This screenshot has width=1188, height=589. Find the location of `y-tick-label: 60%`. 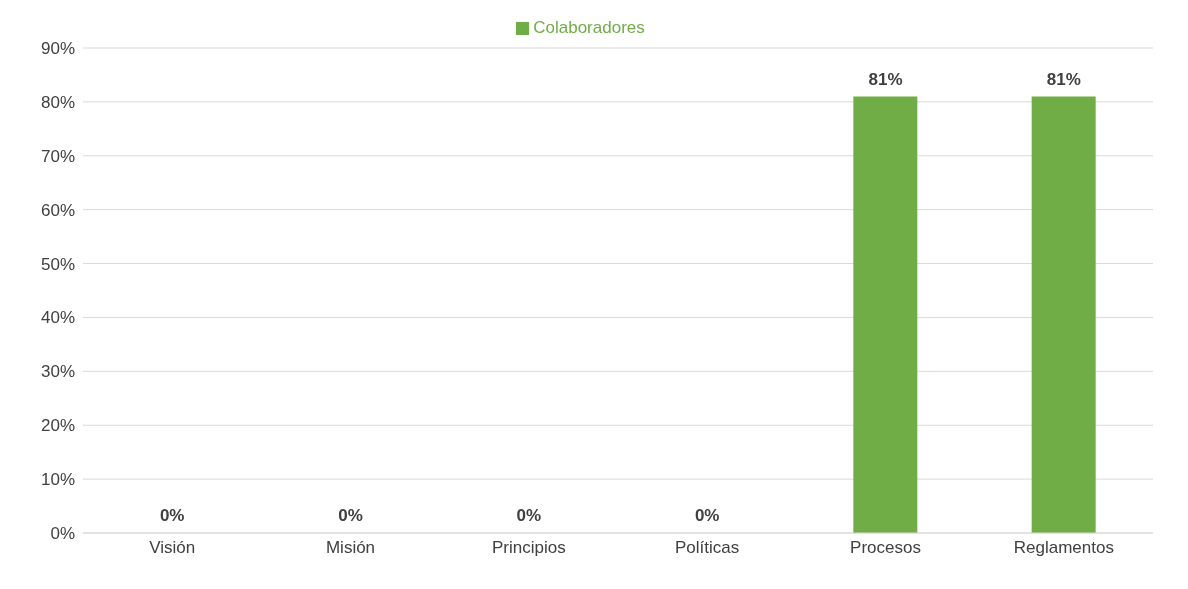

y-tick-label: 60% is located at coordinates (57, 210).